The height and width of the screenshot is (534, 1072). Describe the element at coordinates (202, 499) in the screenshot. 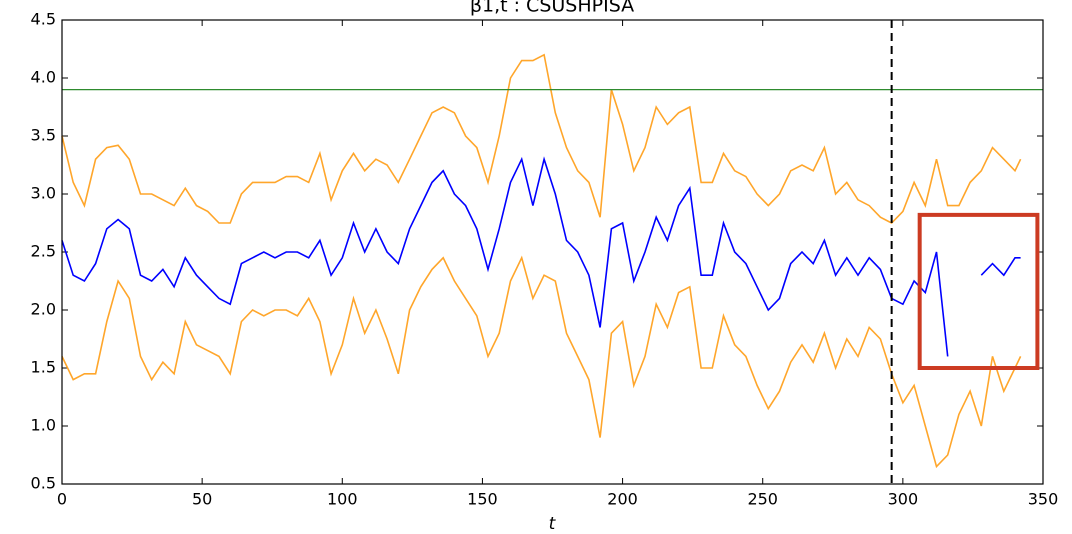

I see `x-tick-label: 50` at that location.